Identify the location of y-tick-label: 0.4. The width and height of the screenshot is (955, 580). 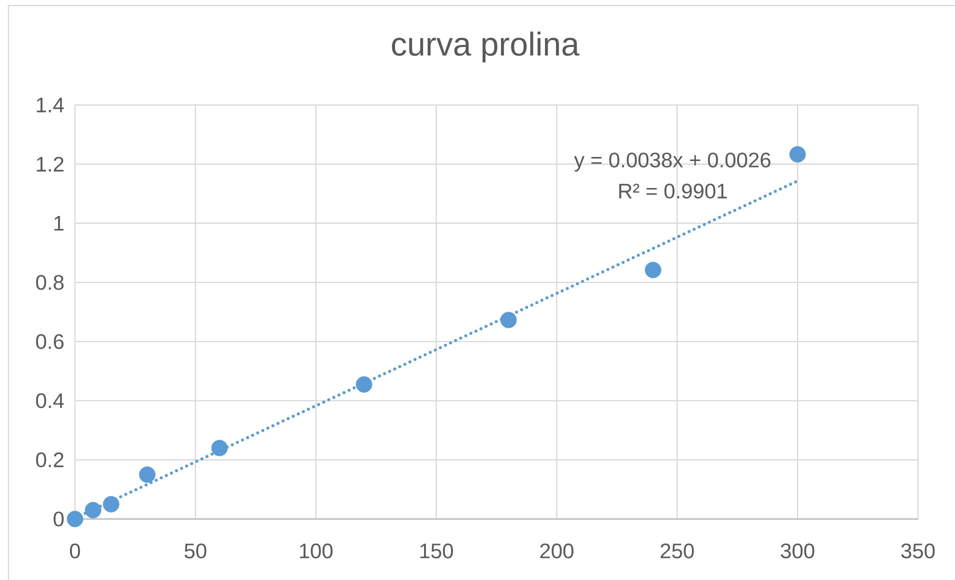
(50, 400).